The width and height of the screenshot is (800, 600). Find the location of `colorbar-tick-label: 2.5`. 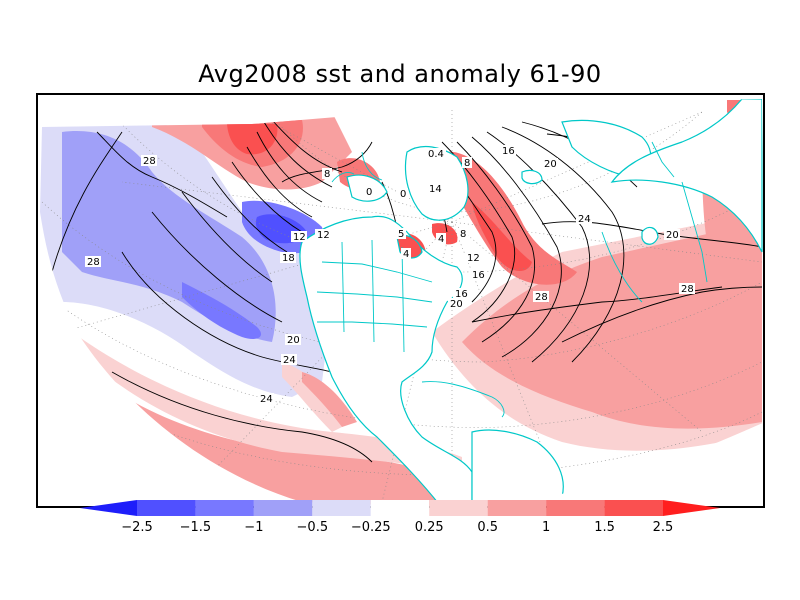

colorbar-tick-label: 2.5 is located at coordinates (663, 527).